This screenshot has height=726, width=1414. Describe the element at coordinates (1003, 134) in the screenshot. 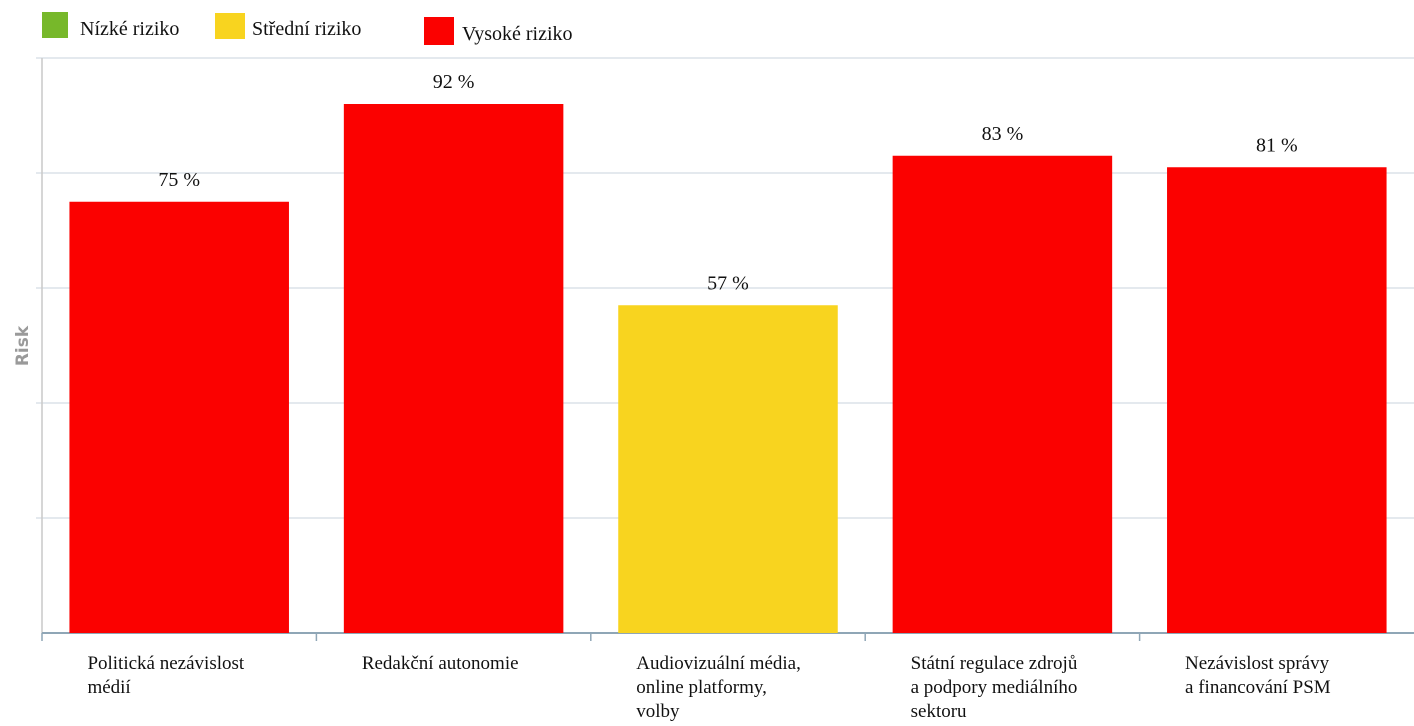

I see `data-label: 83 %` at that location.